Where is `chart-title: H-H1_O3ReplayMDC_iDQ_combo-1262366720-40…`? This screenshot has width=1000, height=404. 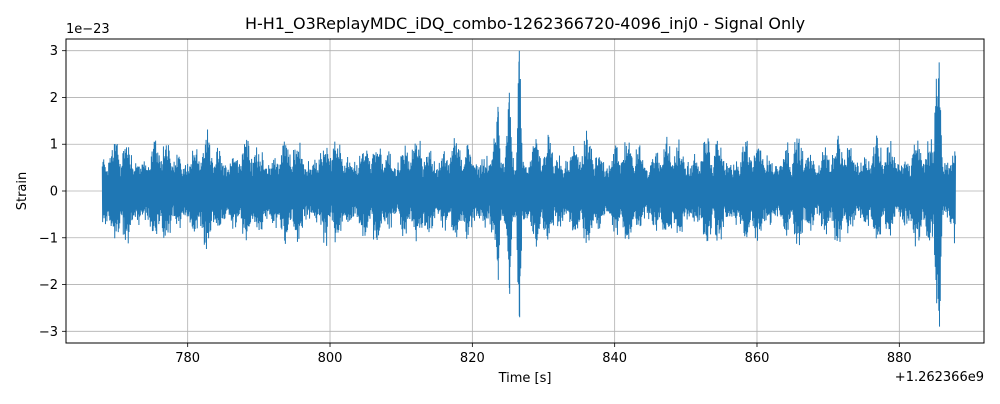 chart-title: H-H1_O3ReplayMDC_iDQ_combo-1262366720-40… is located at coordinates (525, 24).